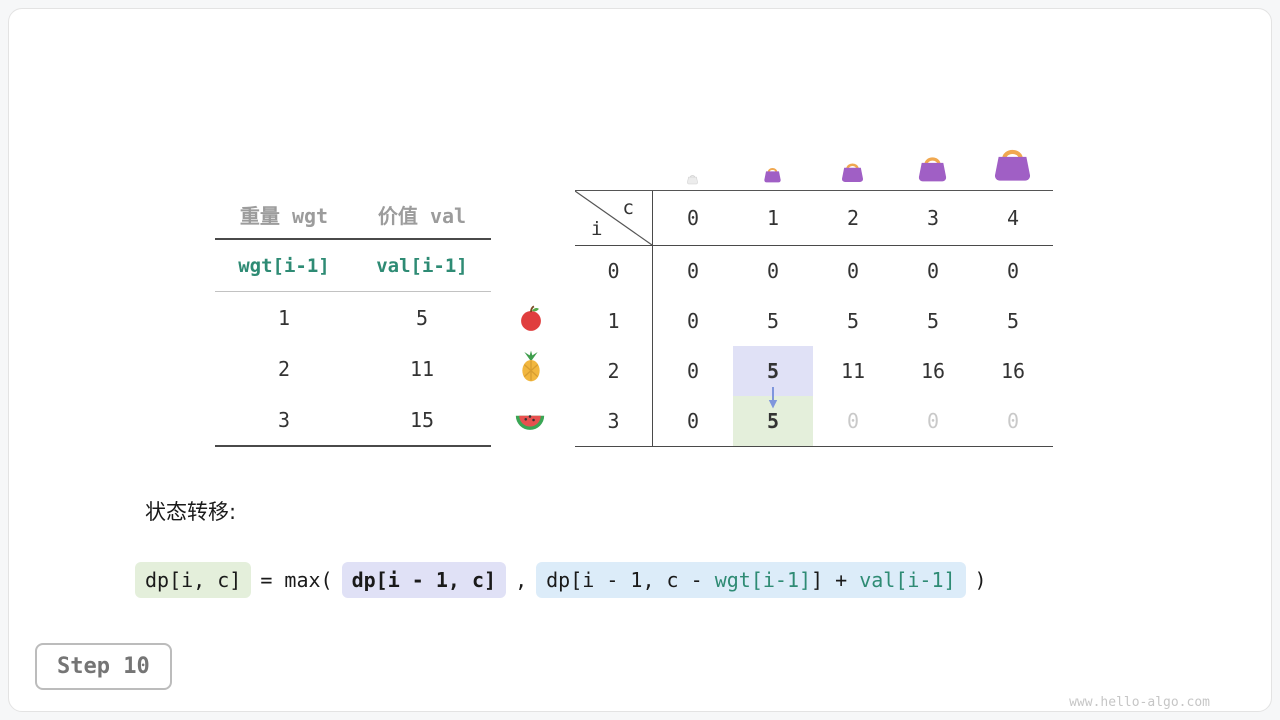  Describe the element at coordinates (422, 317) in the screenshot. I see `item-1-value: 5` at that location.